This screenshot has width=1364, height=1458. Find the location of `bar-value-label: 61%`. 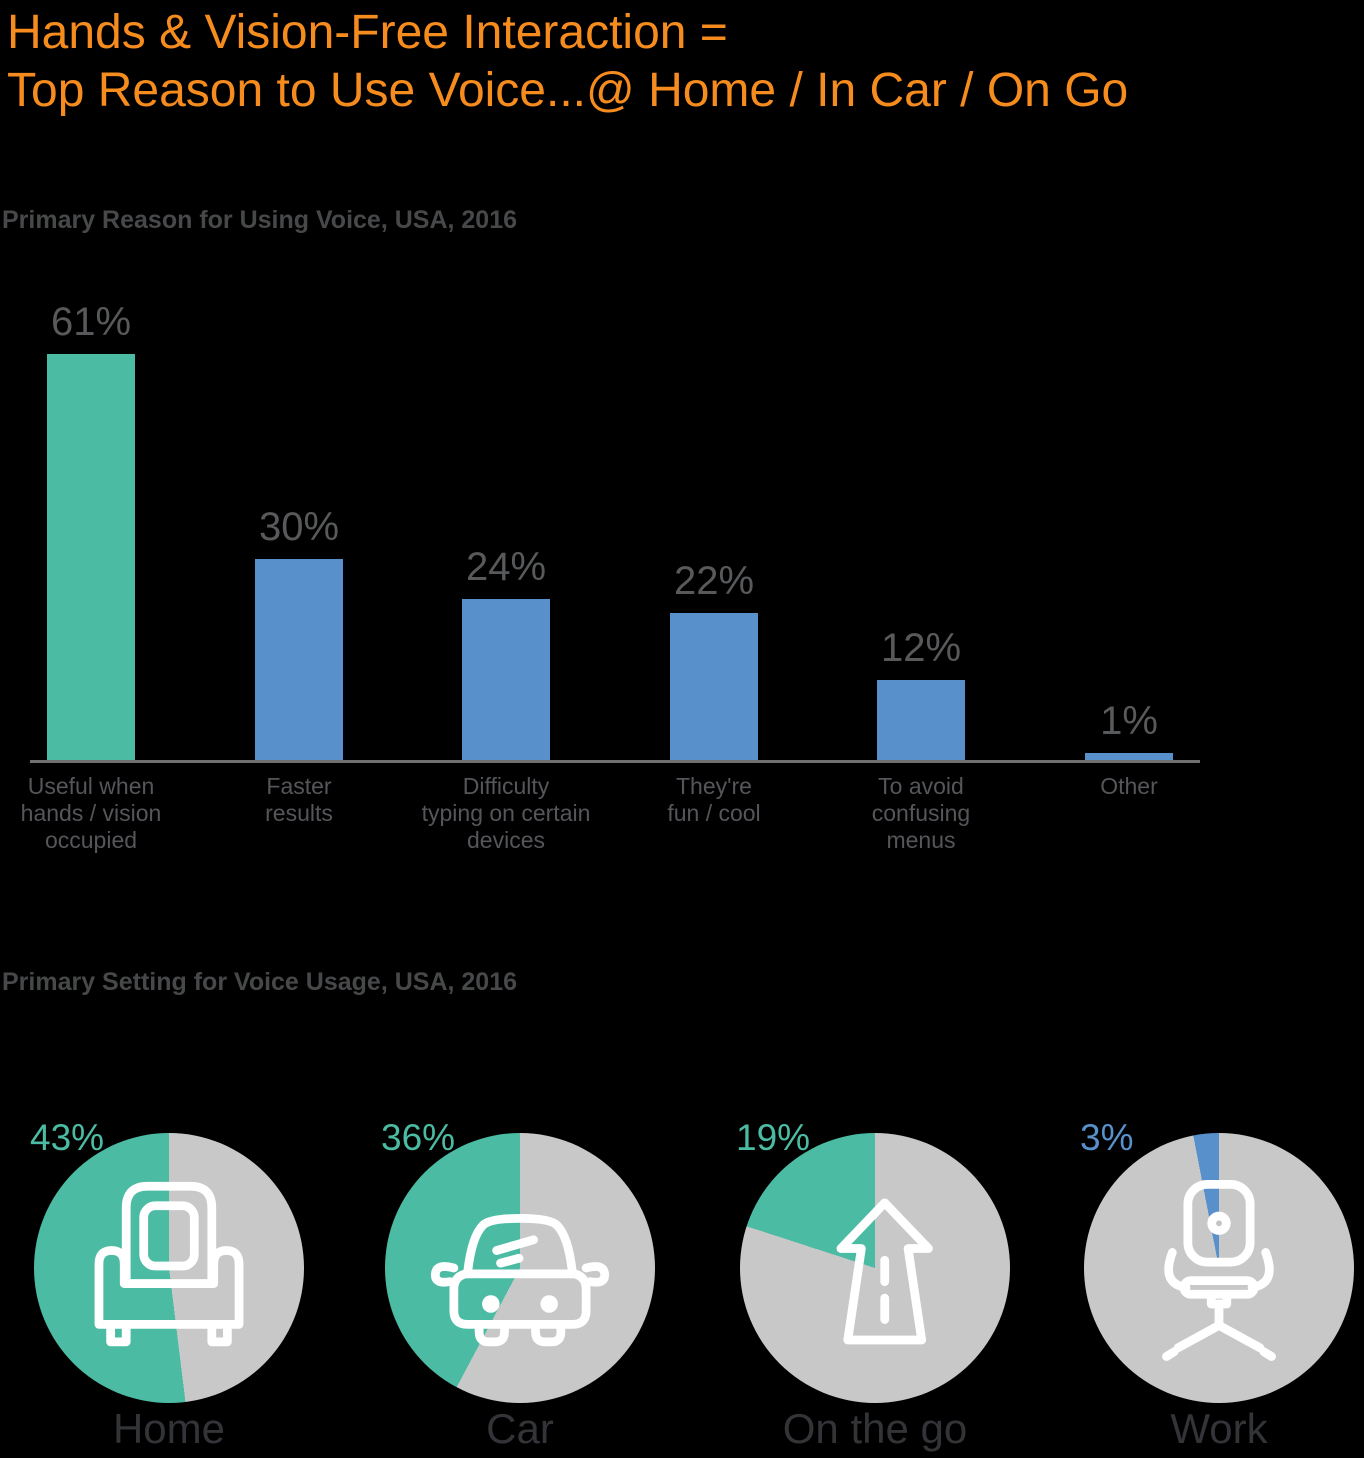

bar-value-label: 61% is located at coordinates (91, 322).